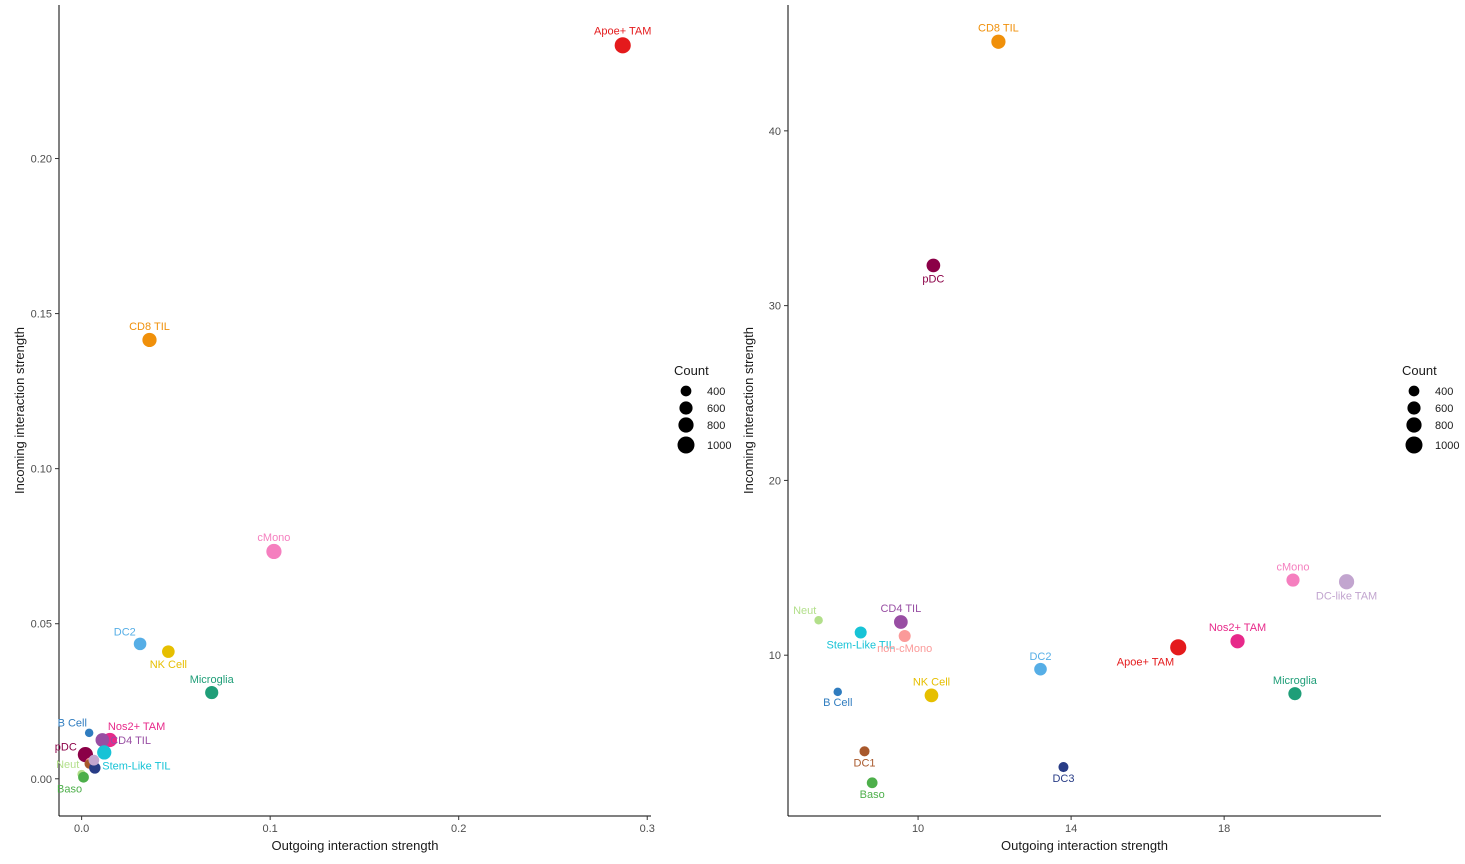  Describe the element at coordinates (775, 481) in the screenshot. I see `y-tick-label: 20` at that location.